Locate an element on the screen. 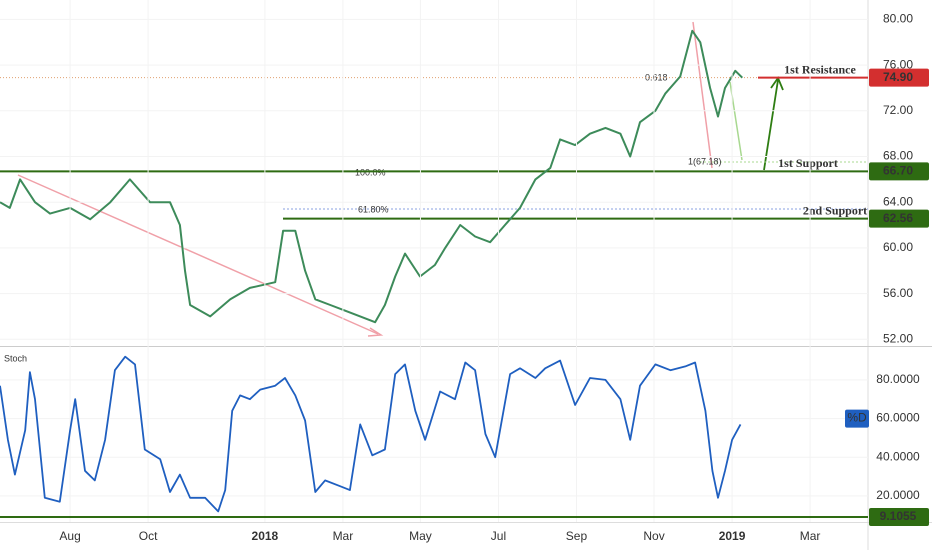 This screenshot has width=932, height=550. y-tick-label: 68.00 is located at coordinates (898, 156).